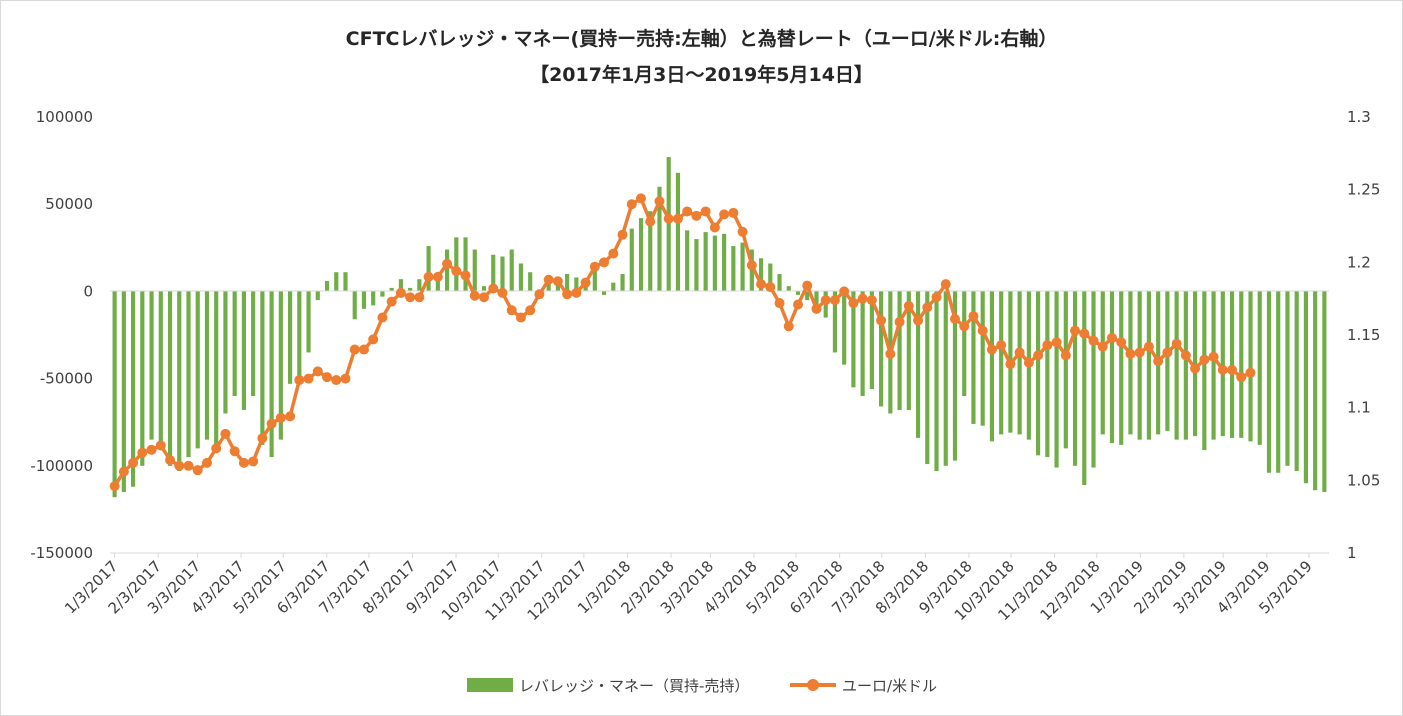 Image resolution: width=1403 pixels, height=716 pixels. I want to click on legend-bar-swatch, so click(490, 685).